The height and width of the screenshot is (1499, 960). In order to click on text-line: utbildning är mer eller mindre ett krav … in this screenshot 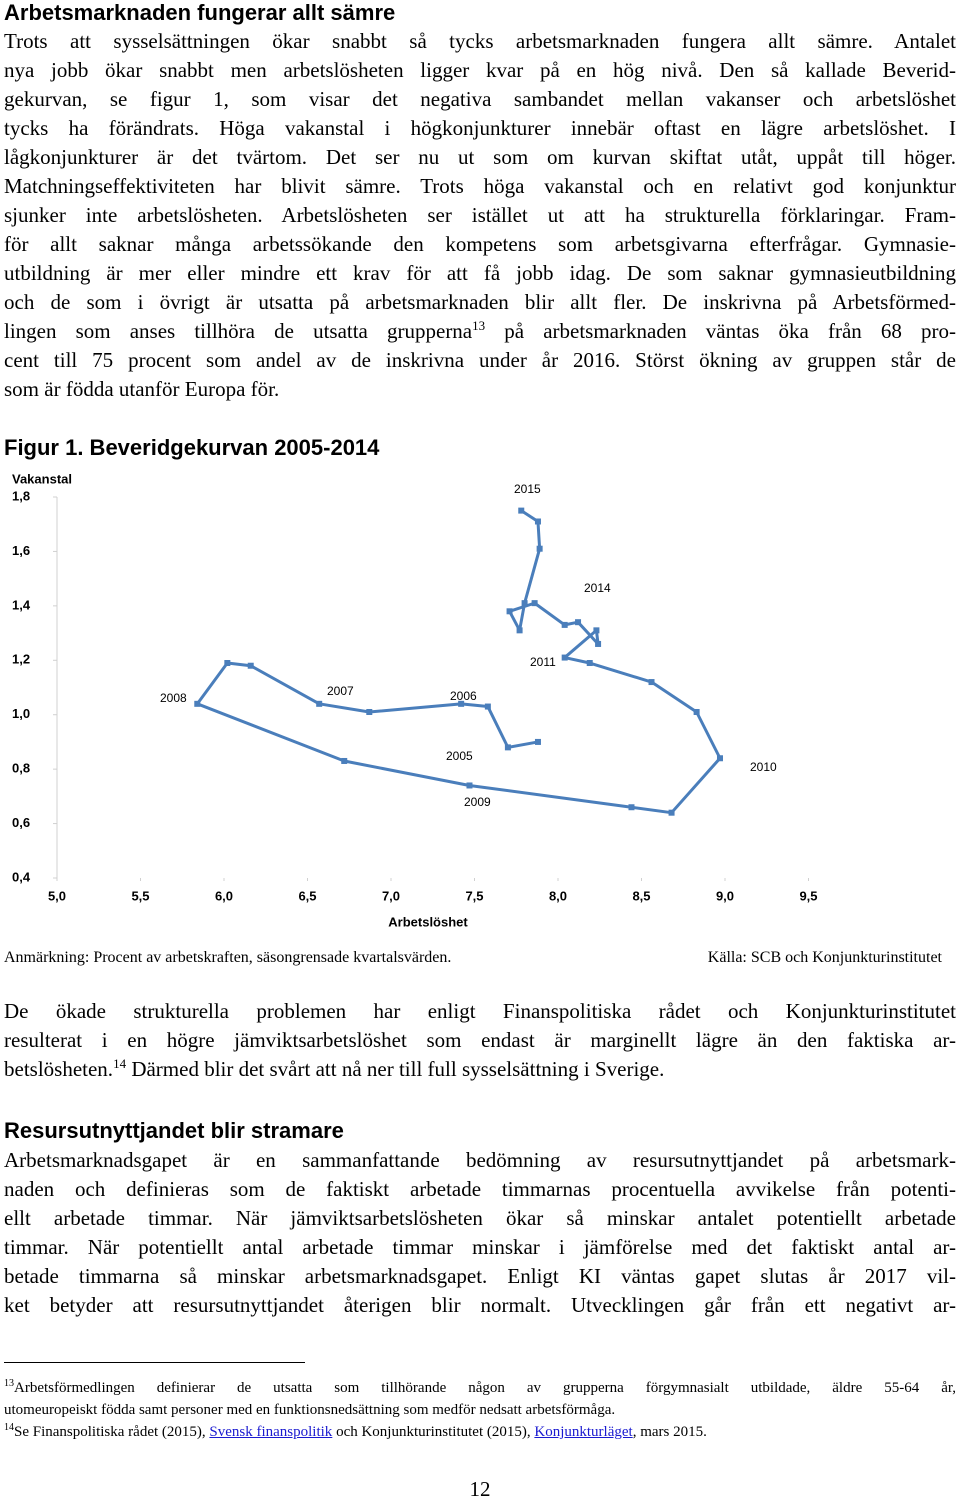, I will do `click(480, 273)`.